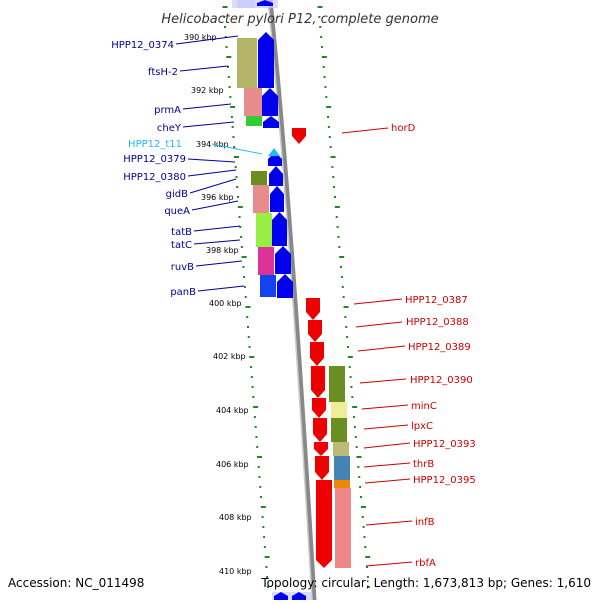  Describe the element at coordinates (155, 144) in the screenshot. I see `gene-label-HPP12_t11: HPP12_t11` at that location.